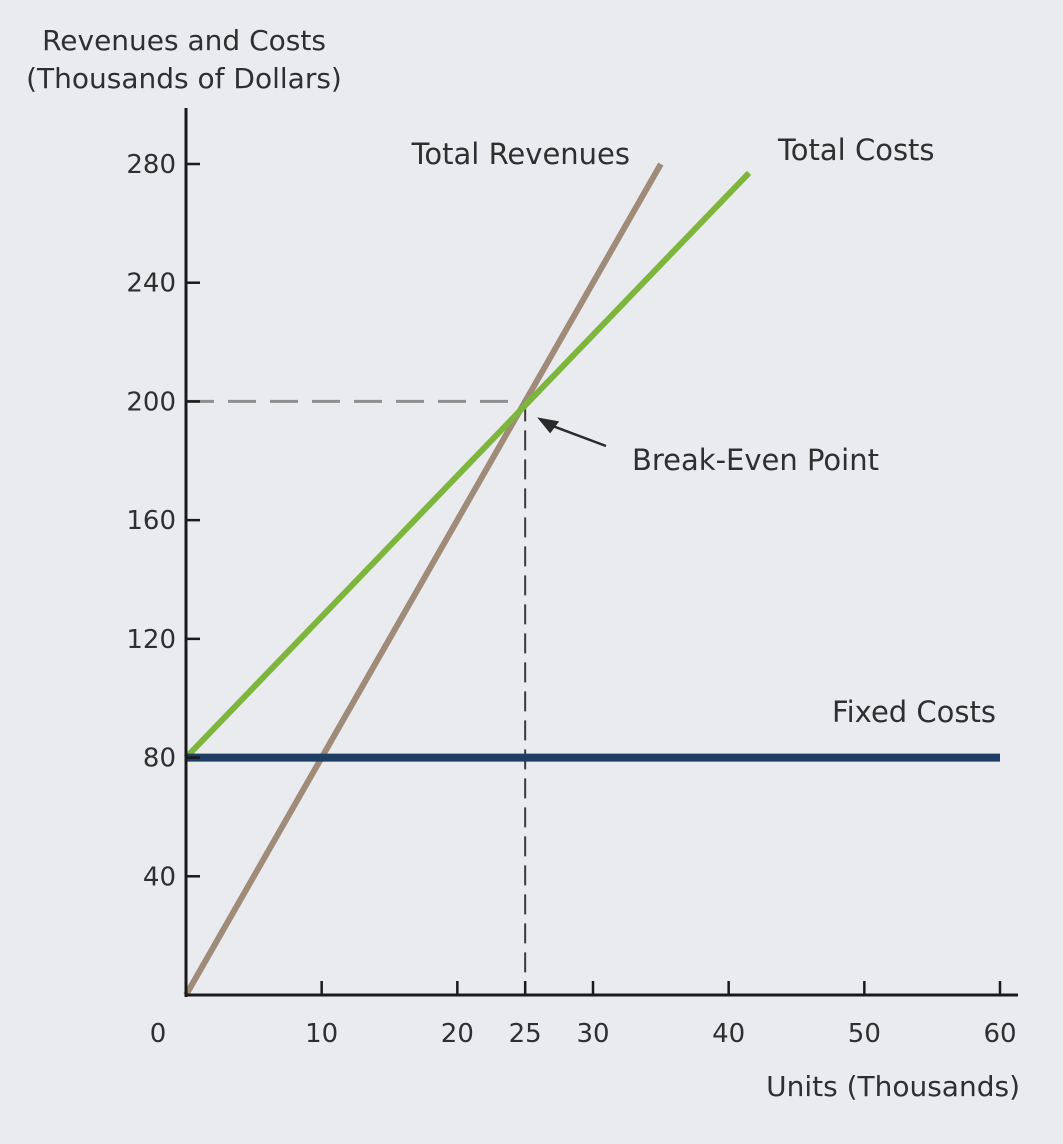  I want to click on break-even-point-label: Break-Even Point, so click(755, 460).